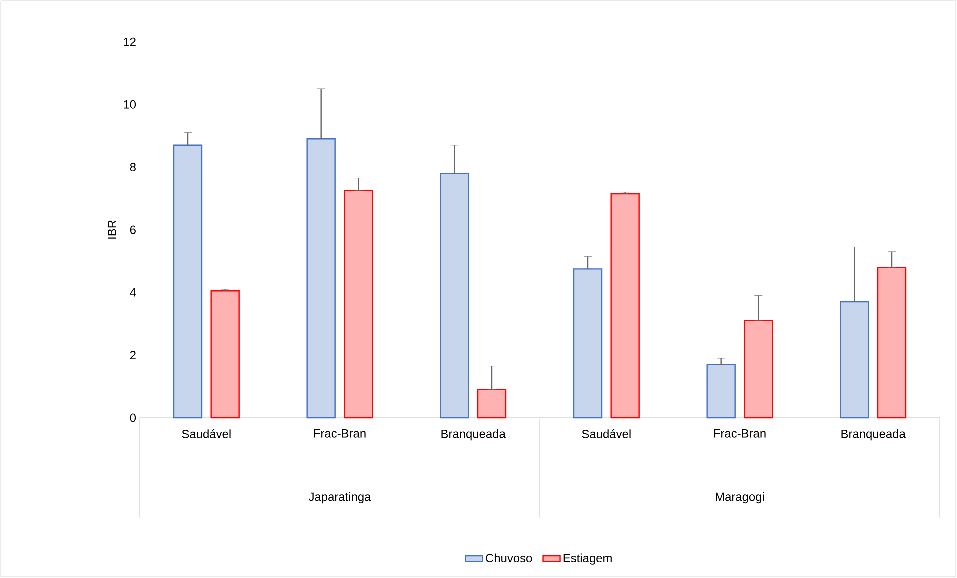  I want to click on text: Maragogi, so click(740, 498).